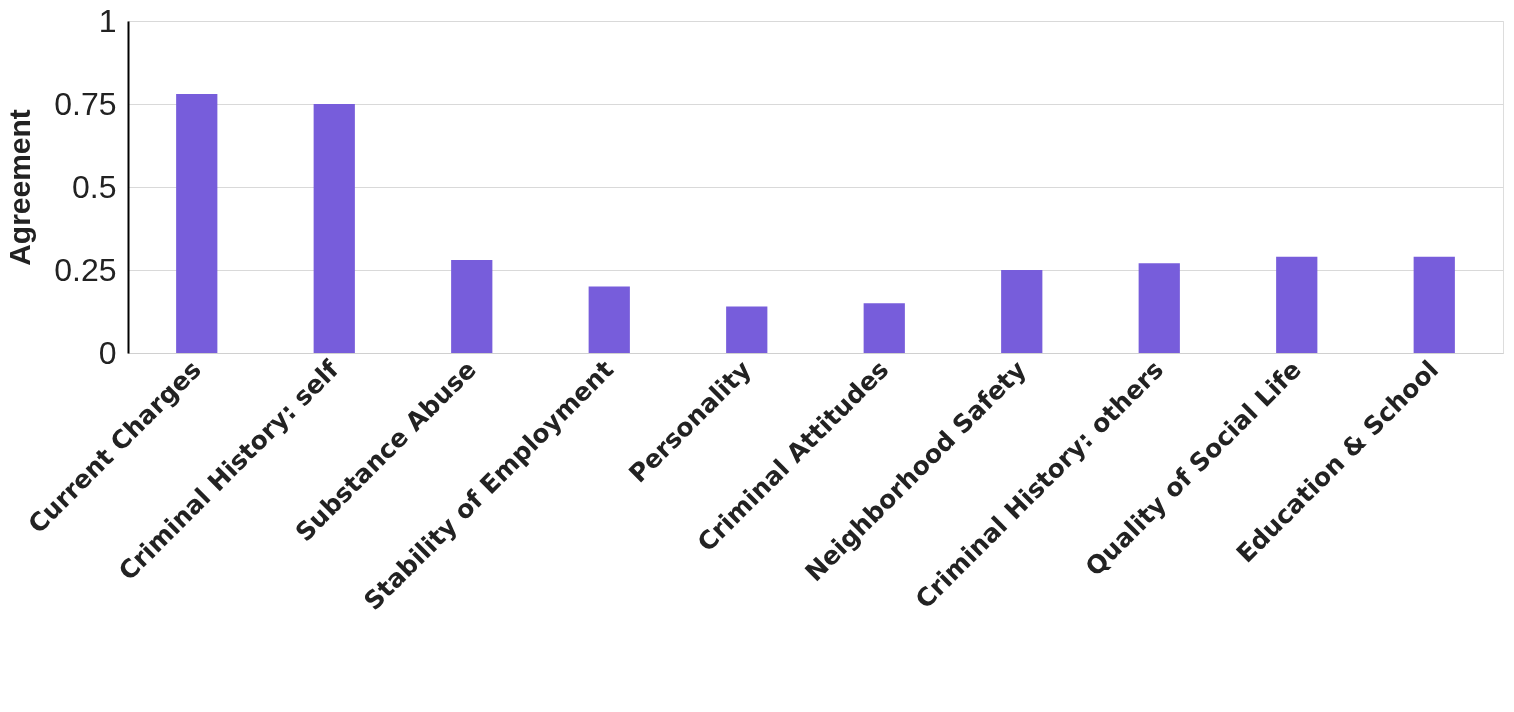  Describe the element at coordinates (107, 20) in the screenshot. I see `y-tick-label: 1` at that location.